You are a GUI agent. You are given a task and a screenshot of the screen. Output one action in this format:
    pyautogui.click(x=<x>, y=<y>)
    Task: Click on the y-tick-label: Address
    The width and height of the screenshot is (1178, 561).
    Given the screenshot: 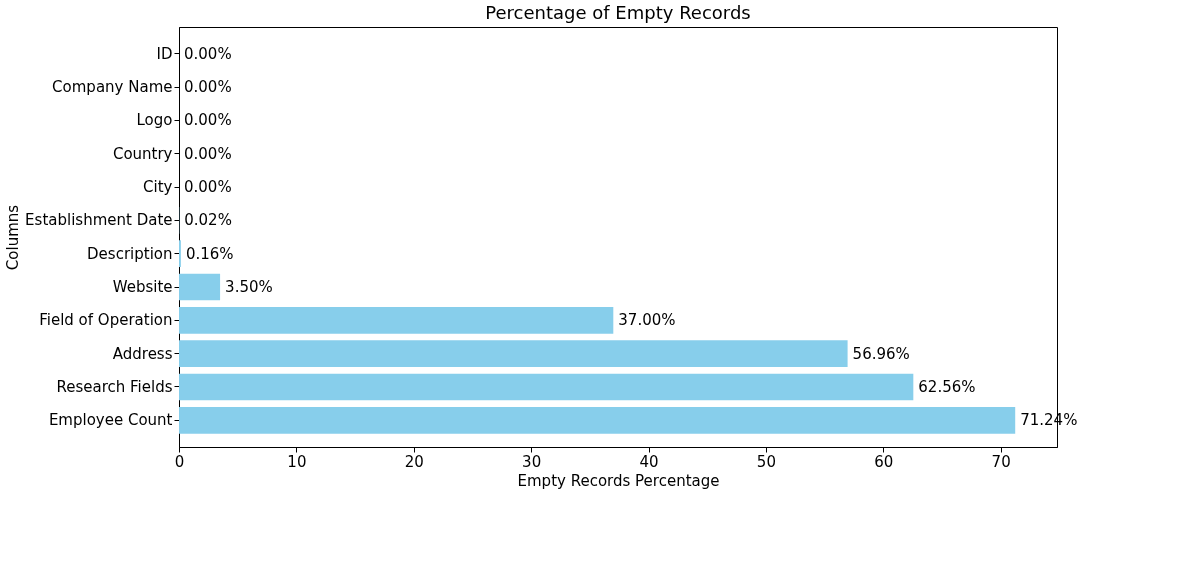 What is the action you would take?
    pyautogui.click(x=142, y=353)
    